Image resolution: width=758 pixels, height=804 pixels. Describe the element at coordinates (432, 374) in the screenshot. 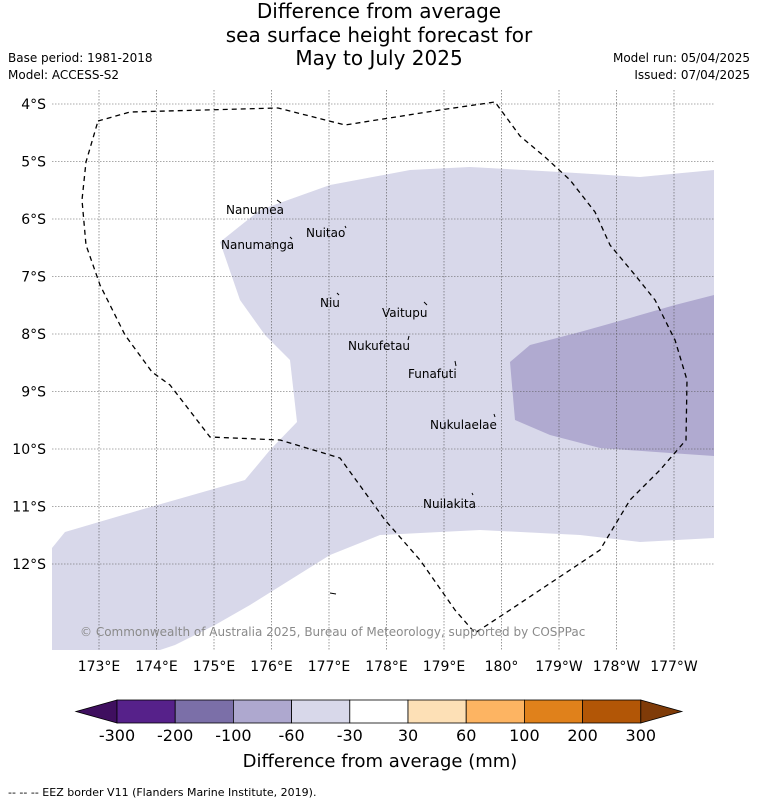

I see `island-label-funafuti: Funafuti` at that location.